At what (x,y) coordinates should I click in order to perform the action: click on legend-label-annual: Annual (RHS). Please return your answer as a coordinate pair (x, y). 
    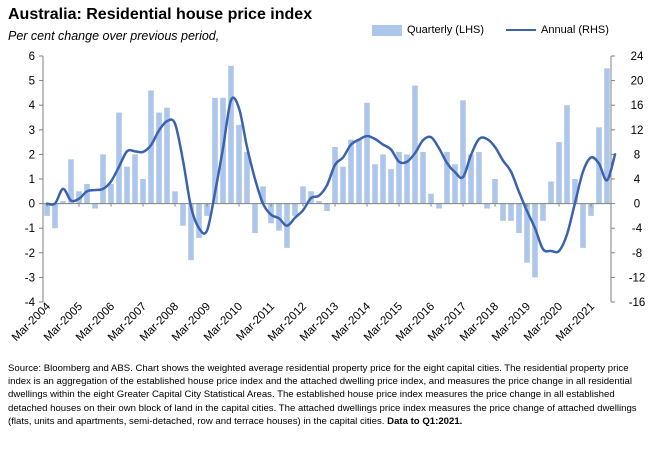
    Looking at the image, I should click on (575, 30).